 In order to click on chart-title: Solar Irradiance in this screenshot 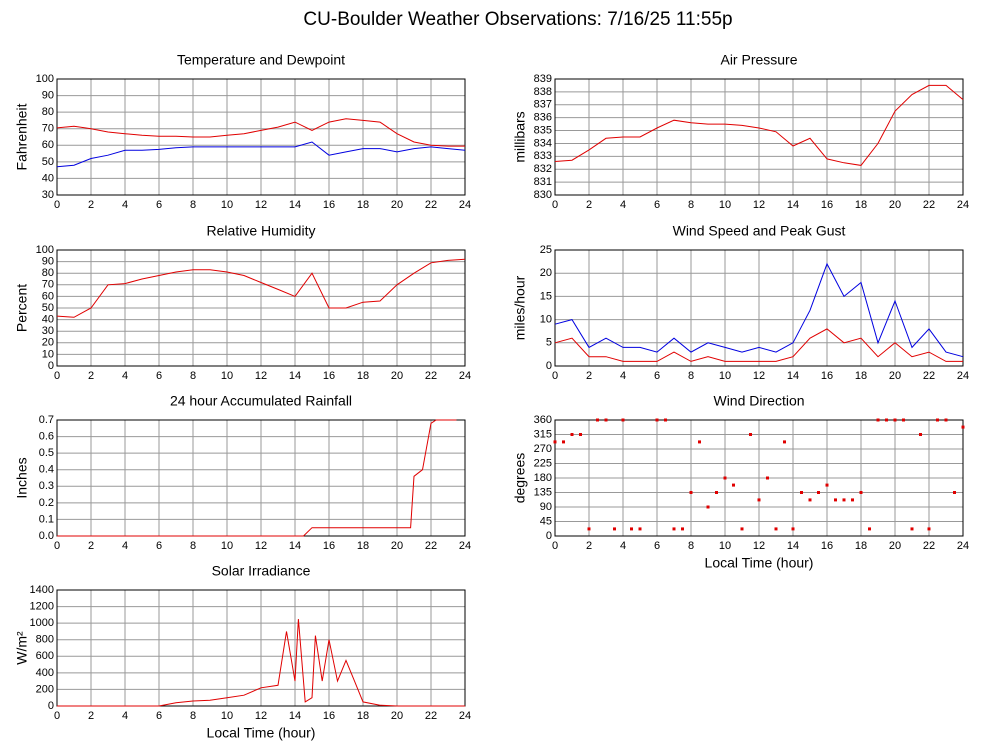, I will do `click(261, 571)`.